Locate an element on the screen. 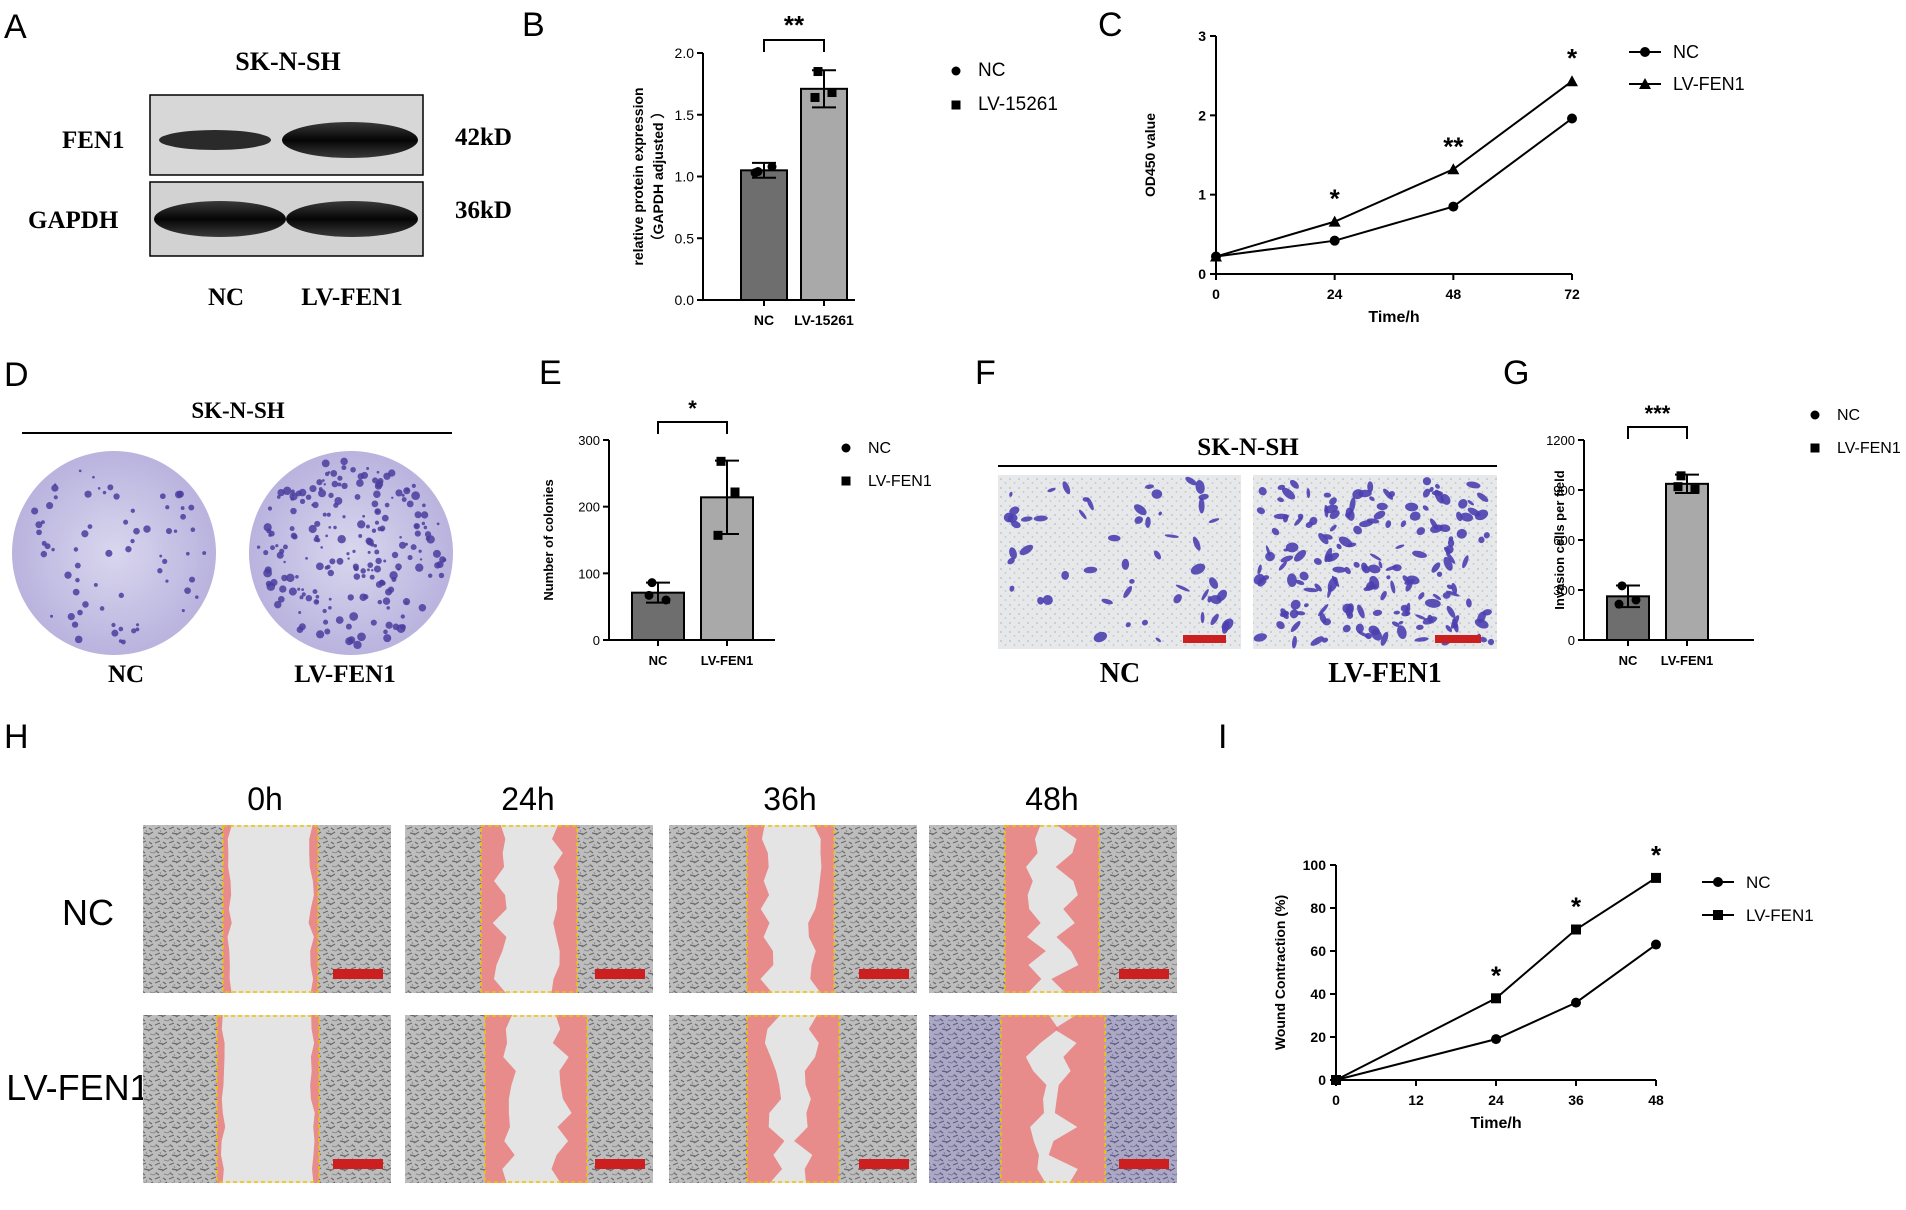  y-tick-label: 300 is located at coordinates (1564, 590).